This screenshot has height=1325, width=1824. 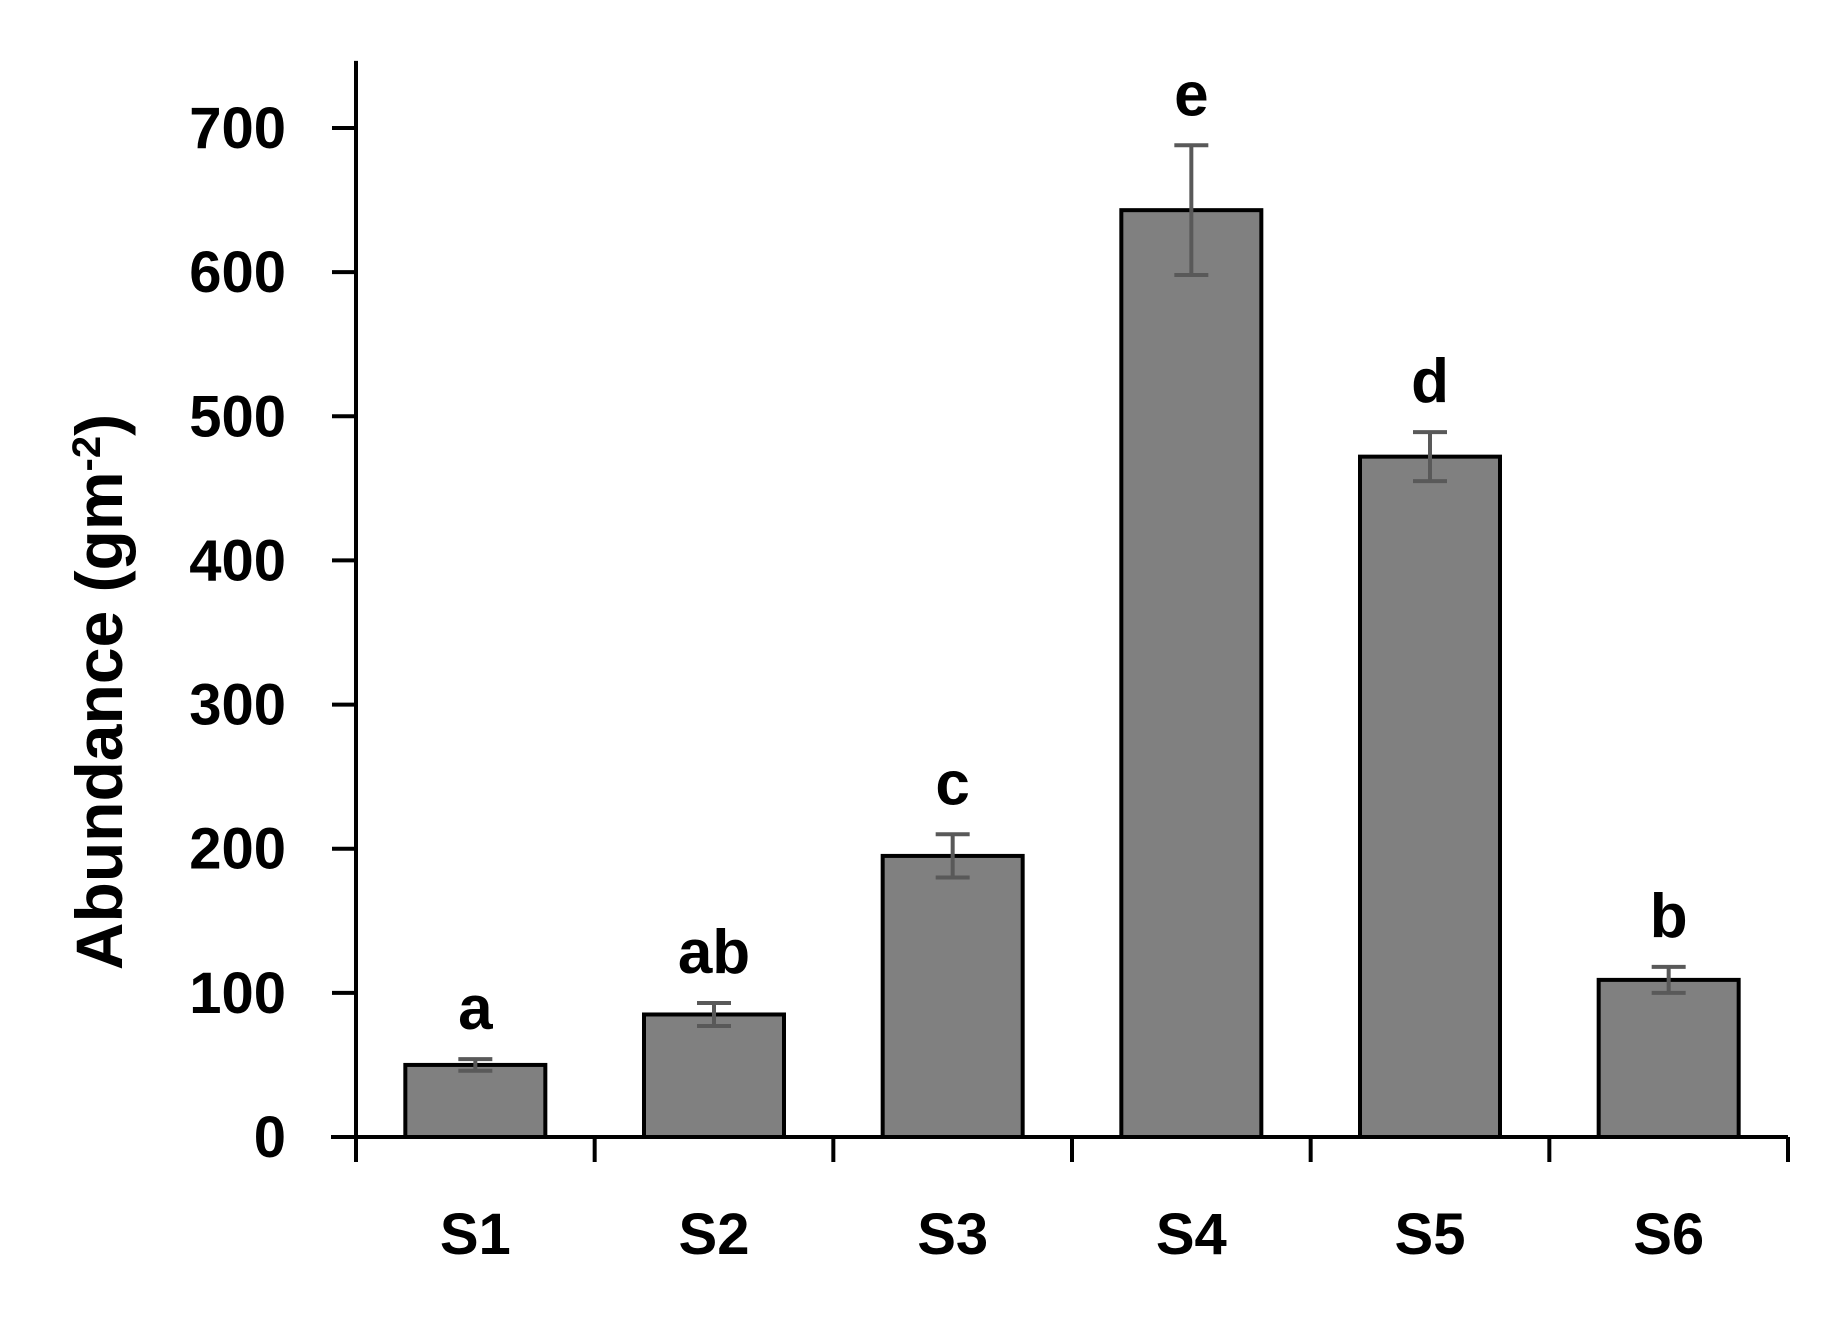 I want to click on error-bar-s2, so click(x=714, y=1014).